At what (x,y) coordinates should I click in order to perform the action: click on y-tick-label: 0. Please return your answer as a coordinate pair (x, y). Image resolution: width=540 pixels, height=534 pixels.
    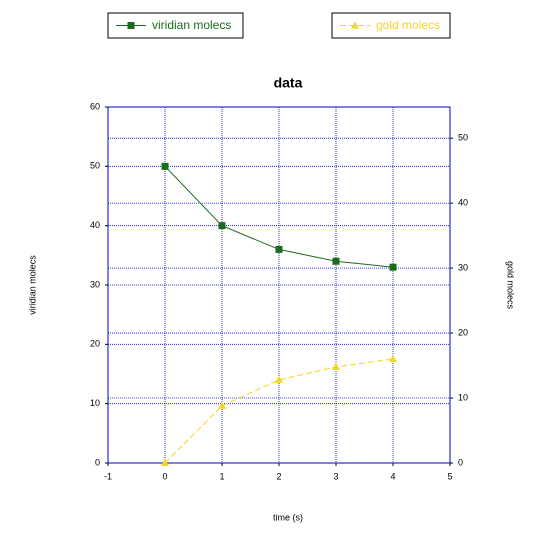
    Looking at the image, I should click on (97, 462).